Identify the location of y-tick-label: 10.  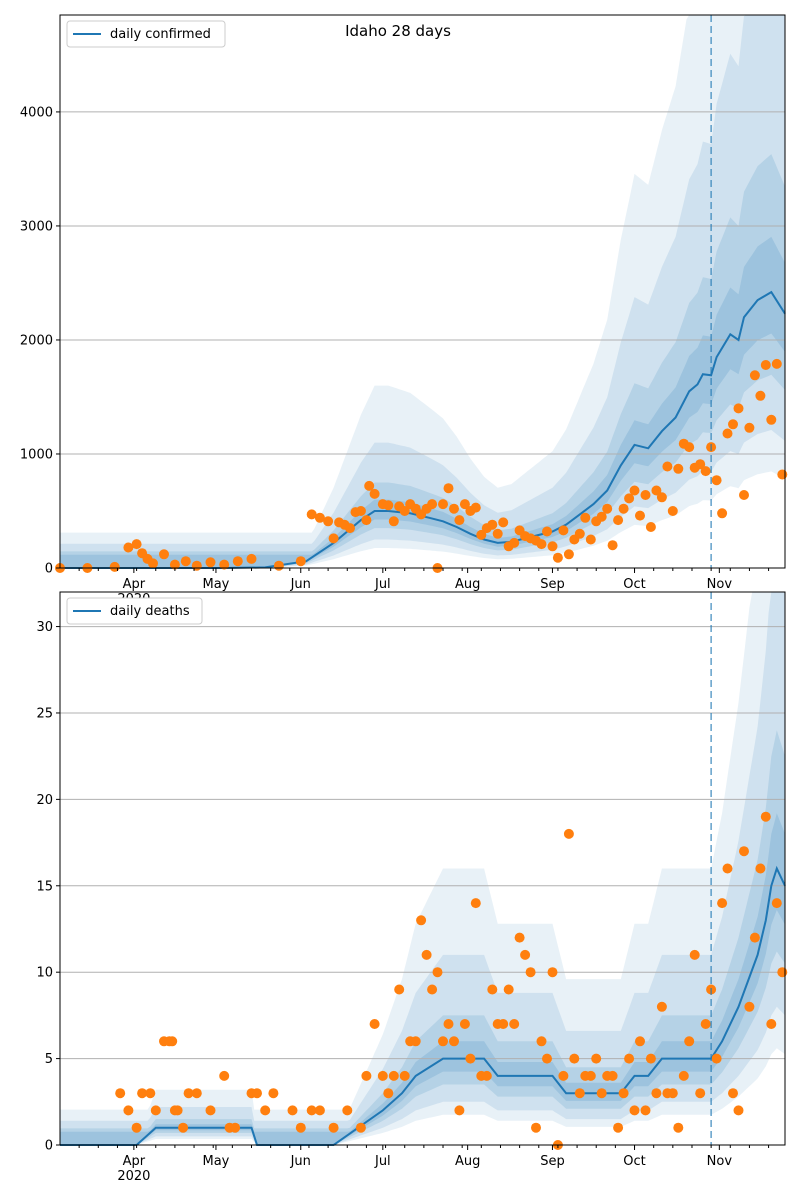
(44, 973).